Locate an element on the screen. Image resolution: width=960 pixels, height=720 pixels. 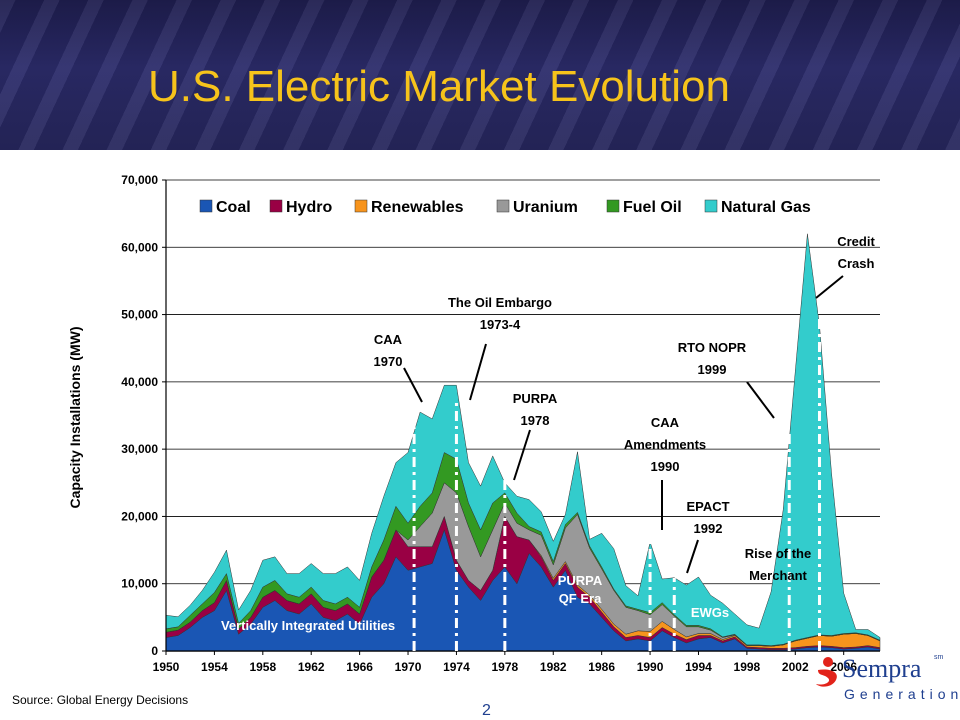
y-tick-label: 60,000 is located at coordinates (139, 247).